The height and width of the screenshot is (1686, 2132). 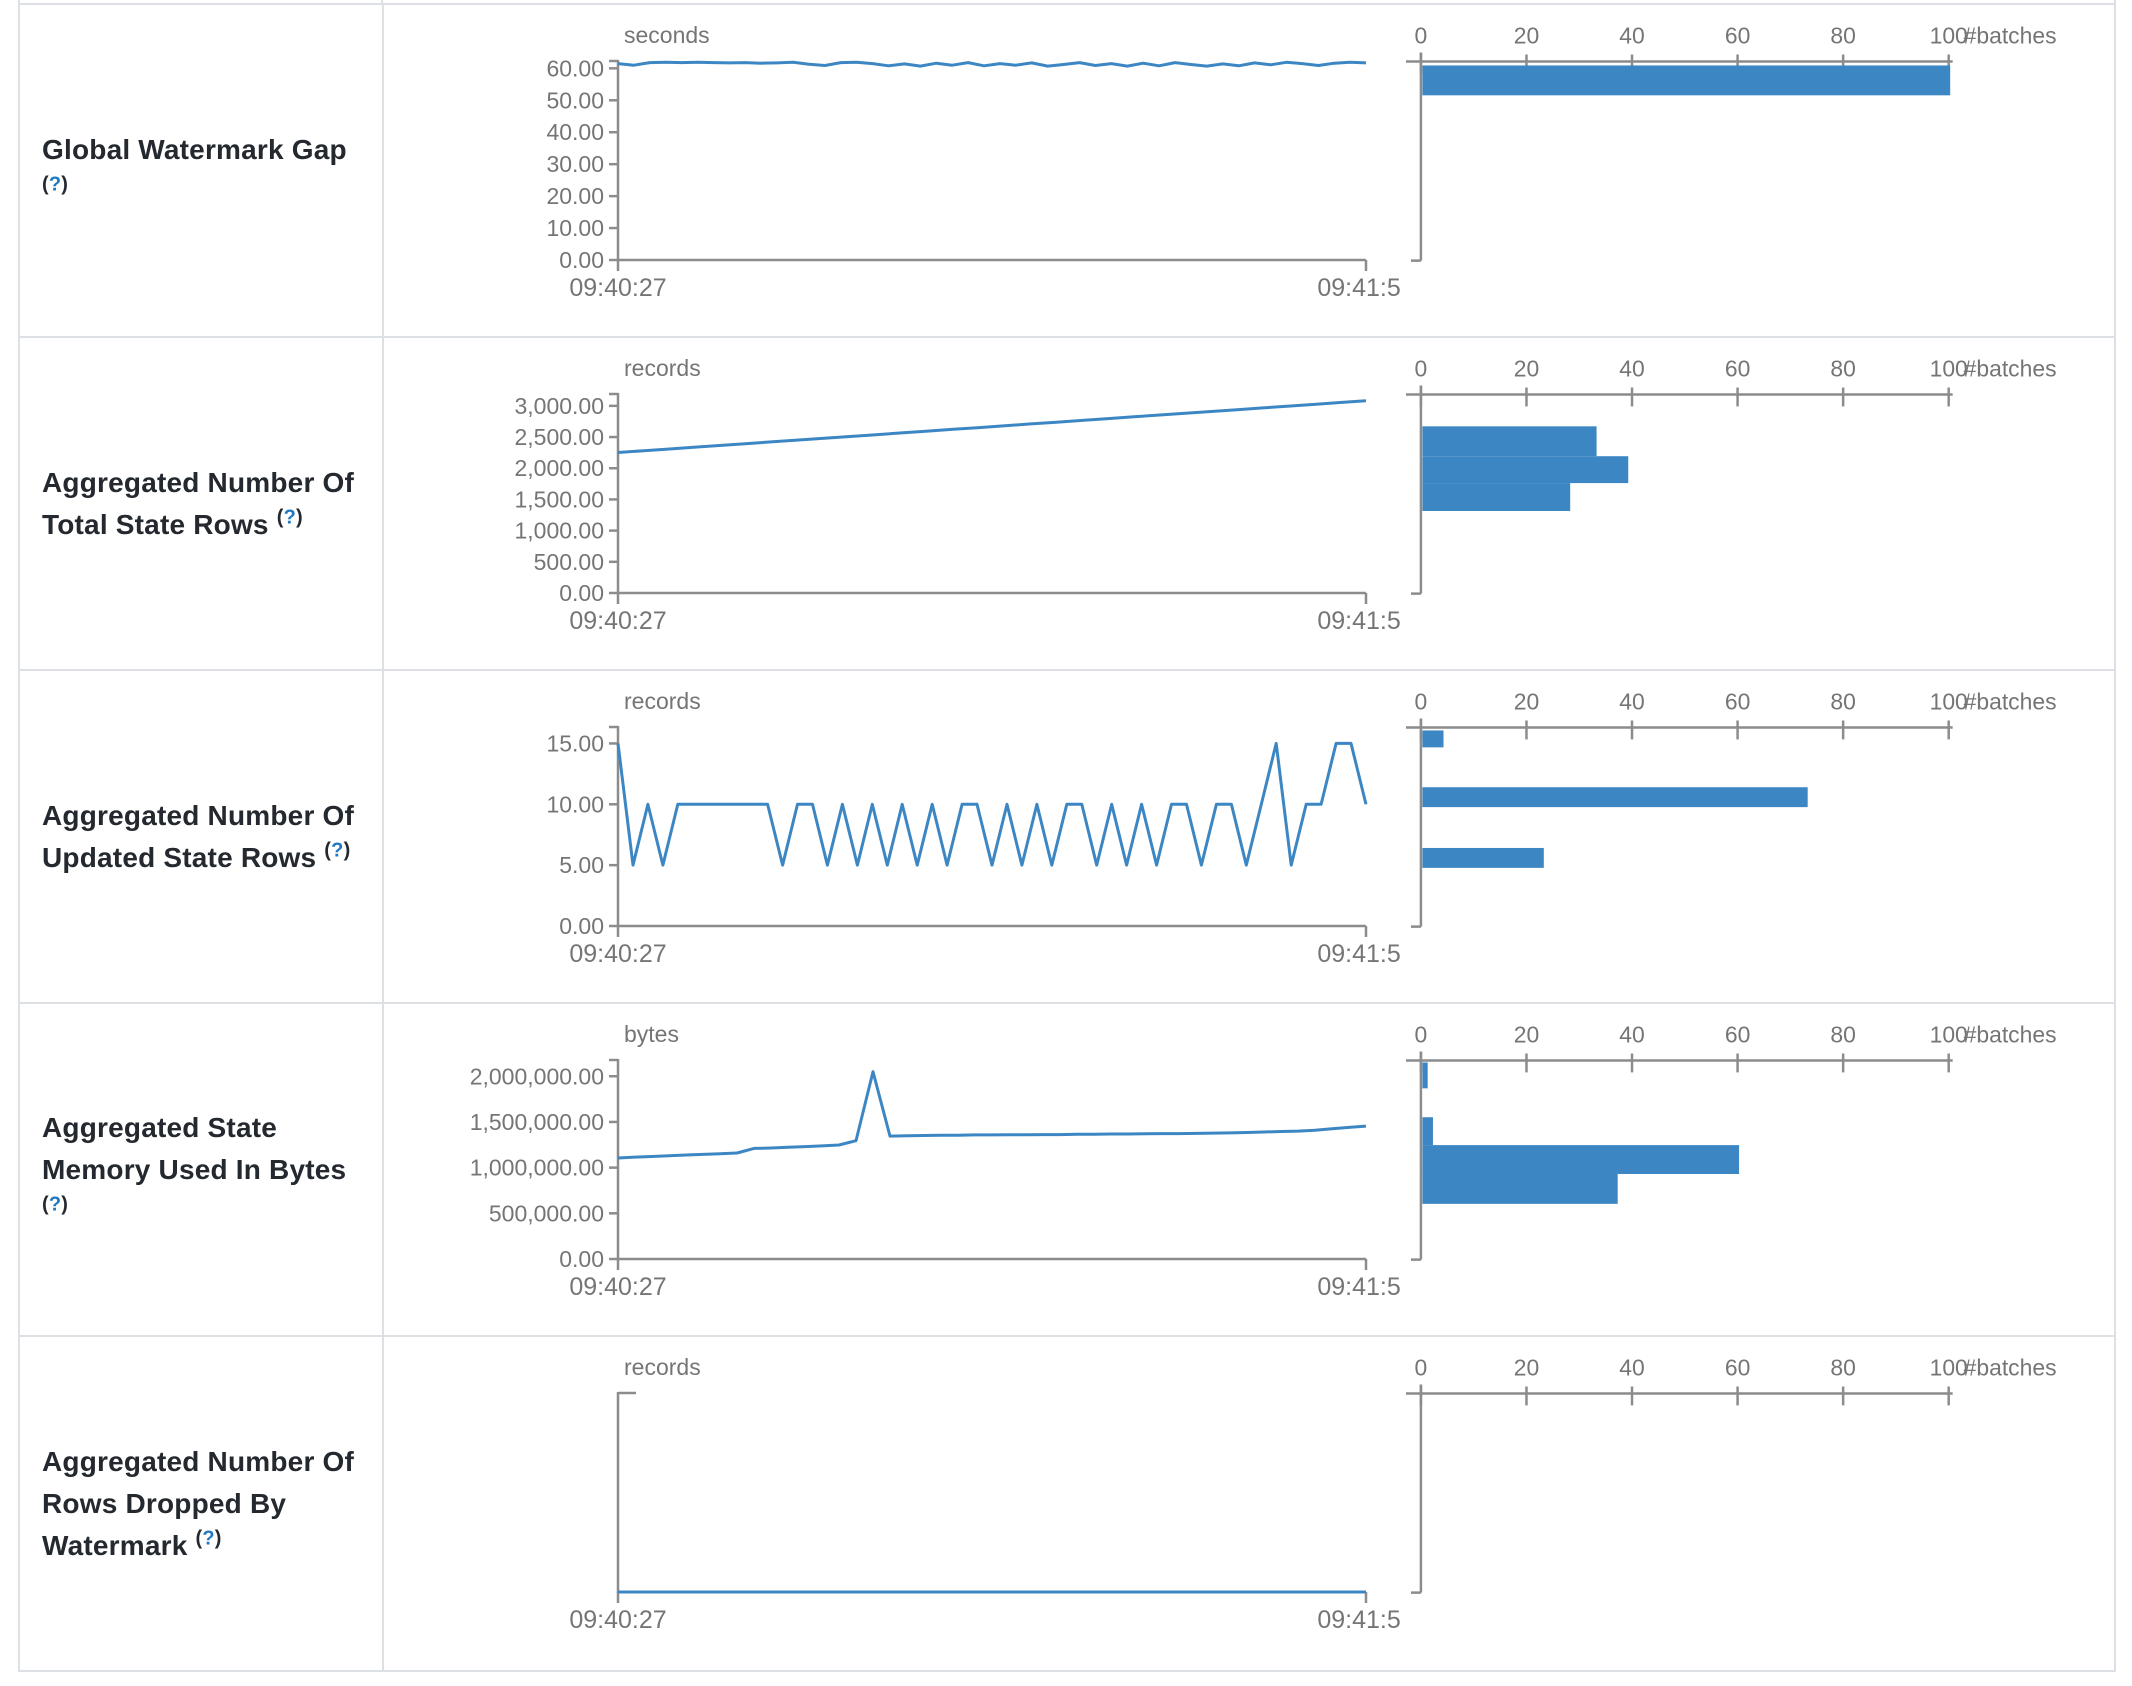 I want to click on y-tick-label: 5.00, so click(x=581, y=865).